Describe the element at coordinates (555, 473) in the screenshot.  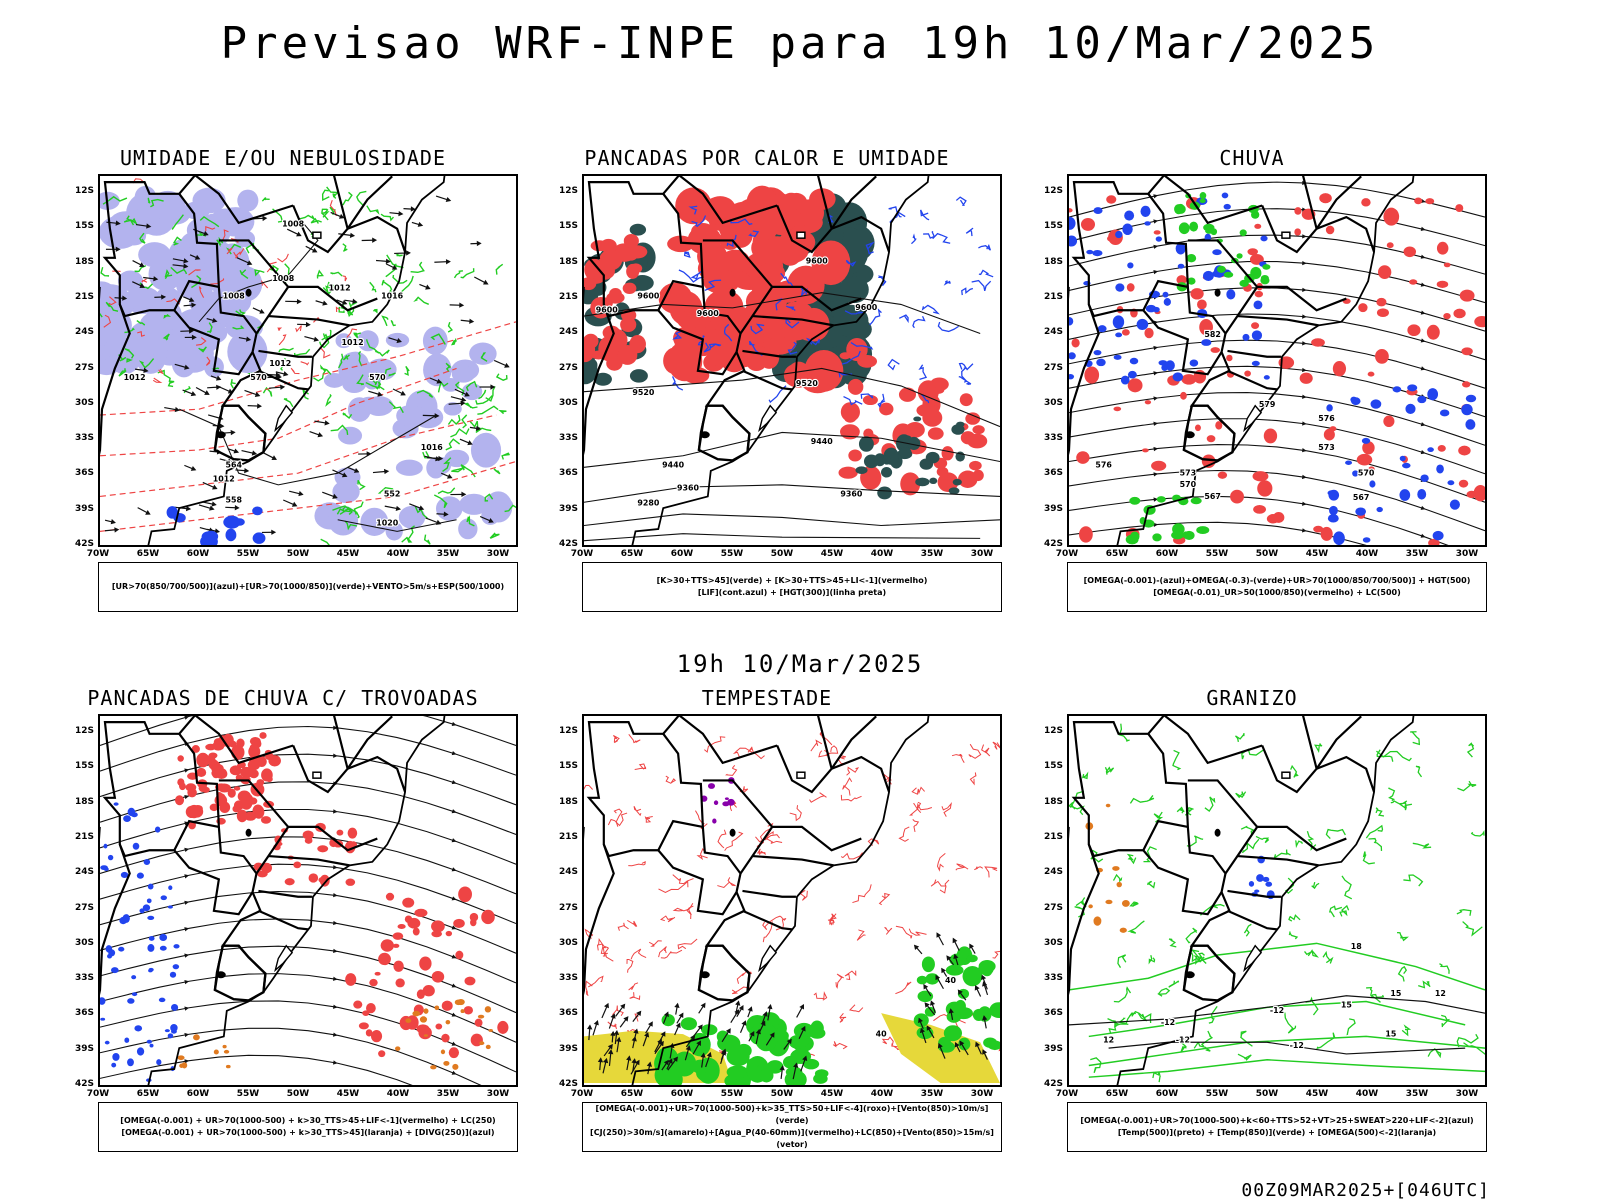
I see `lat-tick-label: 36S` at that location.